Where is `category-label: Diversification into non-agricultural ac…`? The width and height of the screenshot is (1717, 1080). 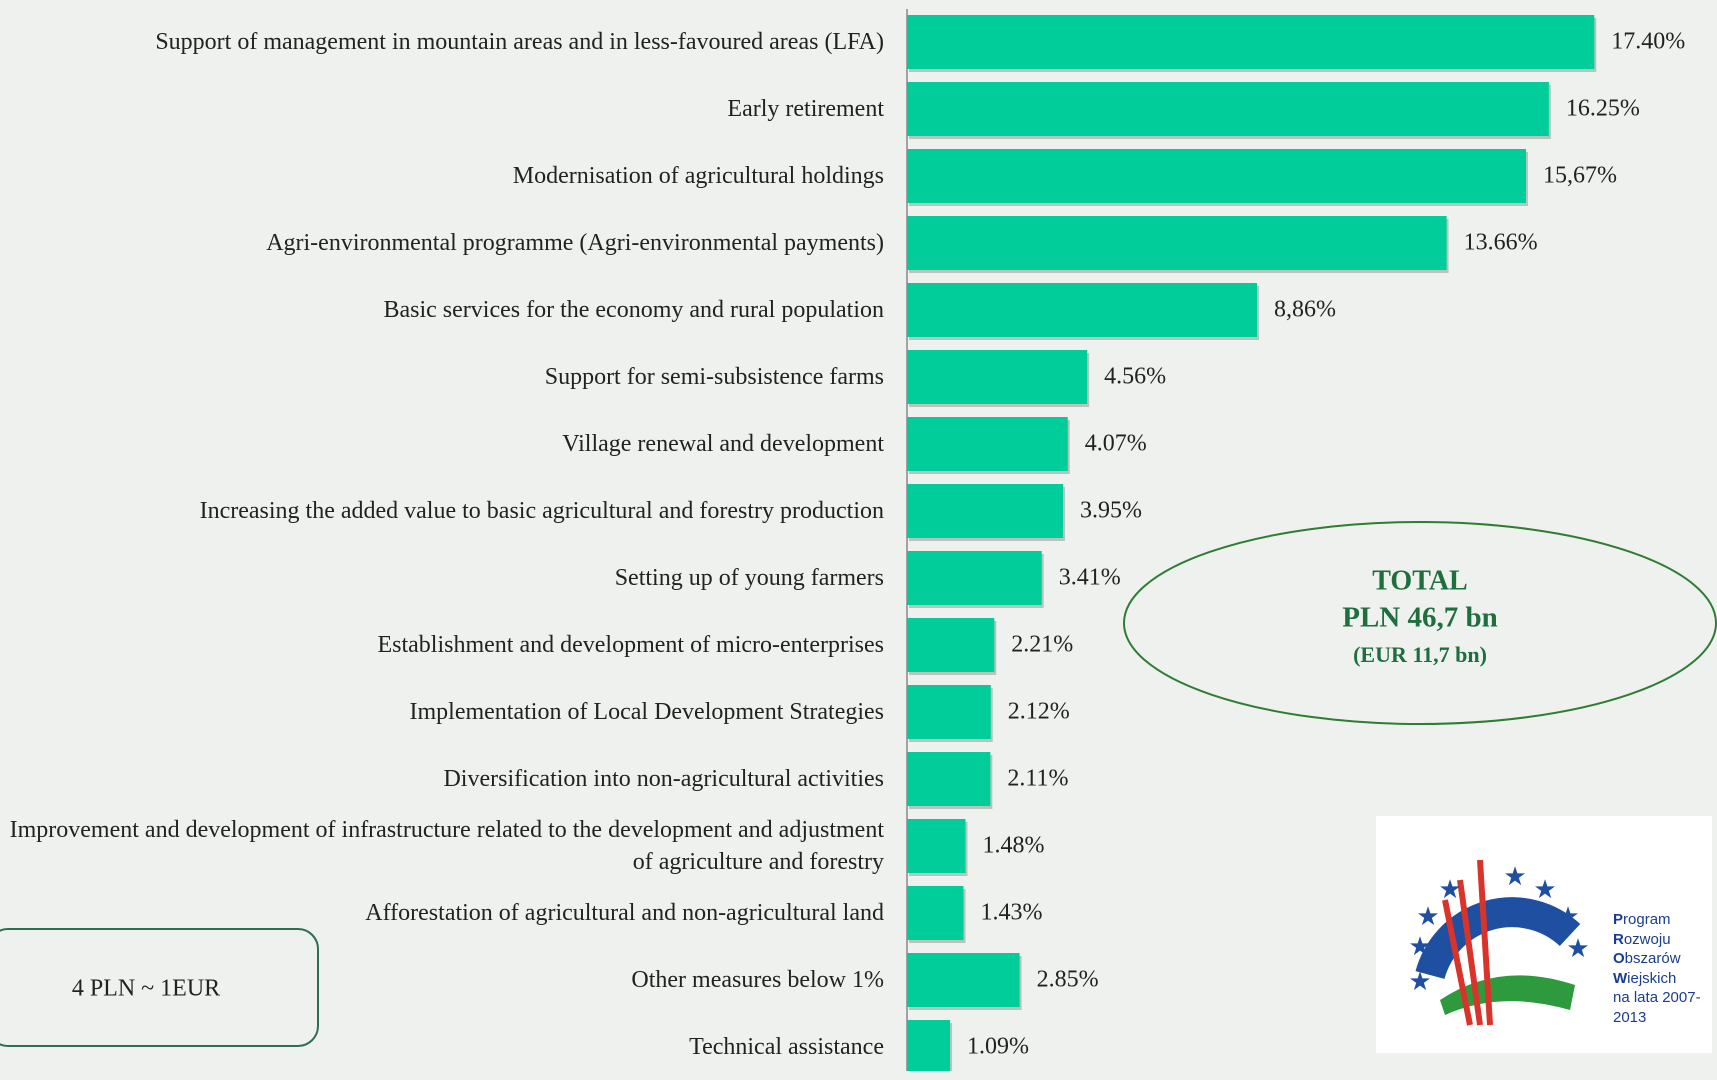 category-label: Diversification into non-agricultural ac… is located at coordinates (442, 779).